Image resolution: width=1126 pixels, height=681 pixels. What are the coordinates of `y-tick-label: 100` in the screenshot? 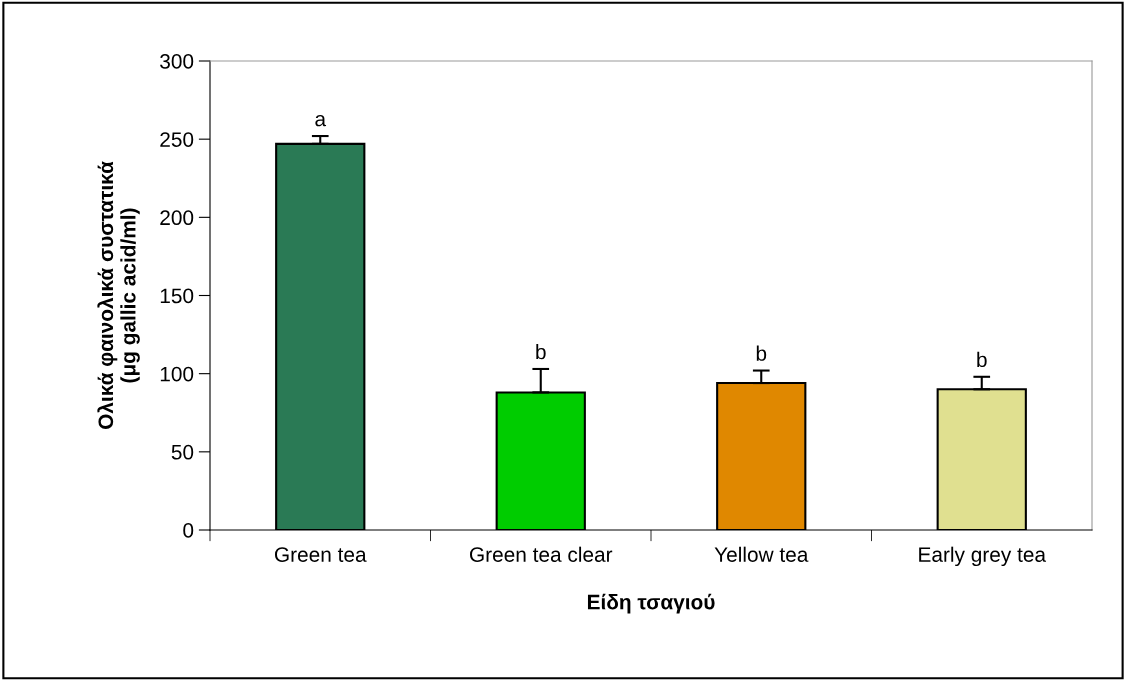 It's located at (177, 374).